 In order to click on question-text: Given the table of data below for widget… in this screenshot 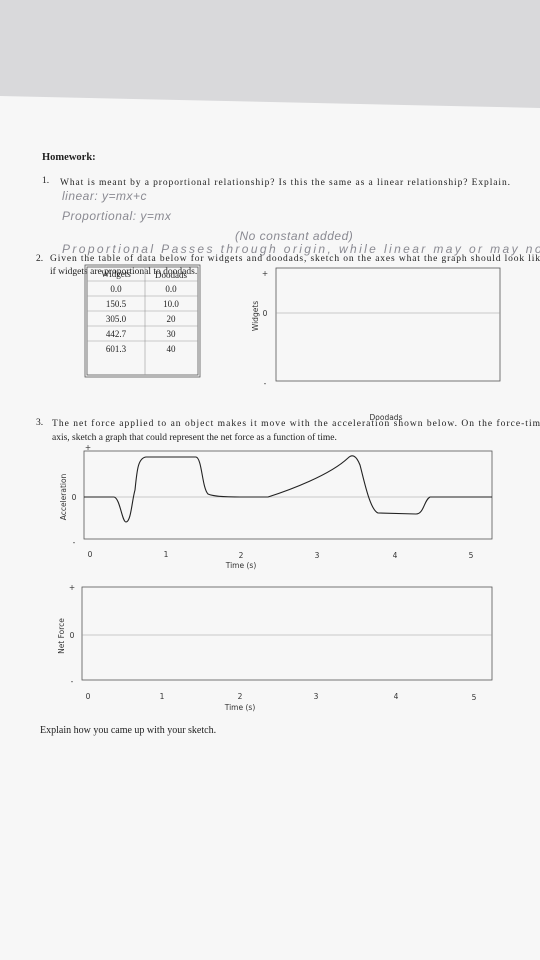, I will do `click(295, 258)`.